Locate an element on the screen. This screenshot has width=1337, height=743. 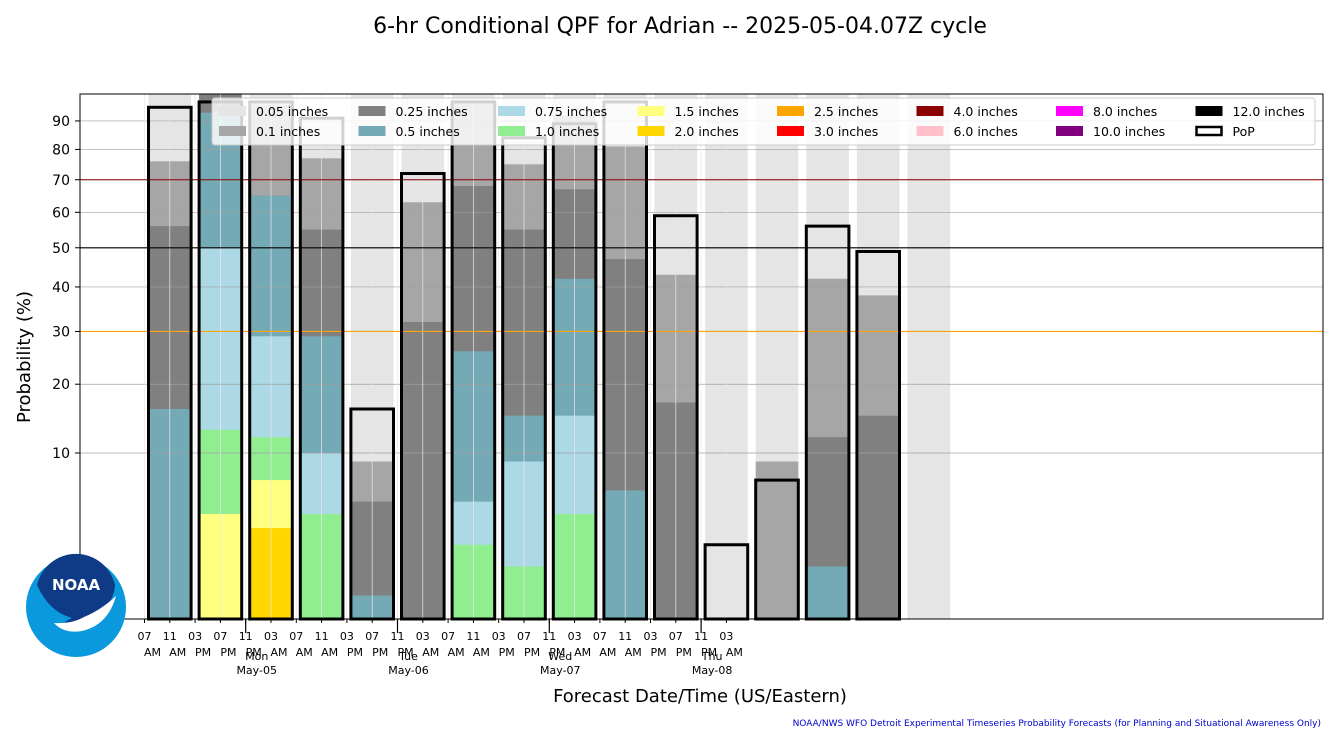
noaa-logo: NOAA is located at coordinates (76, 605).